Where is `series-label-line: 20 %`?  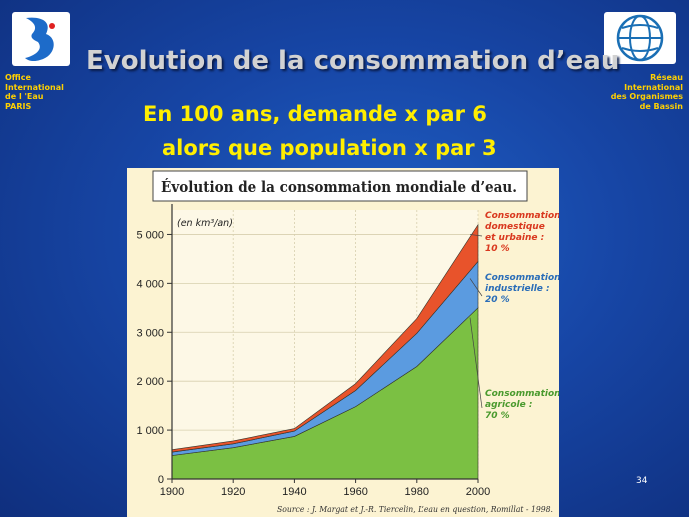
series-label-line: 20 % is located at coordinates (497, 300).